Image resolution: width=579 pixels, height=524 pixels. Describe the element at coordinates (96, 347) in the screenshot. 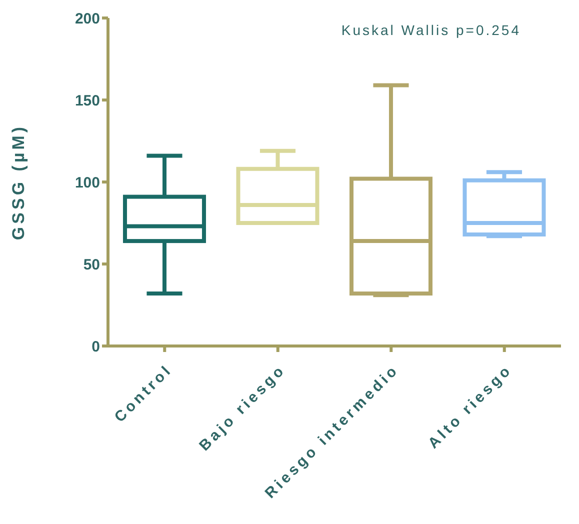

I see `y-tick-label: 0` at that location.